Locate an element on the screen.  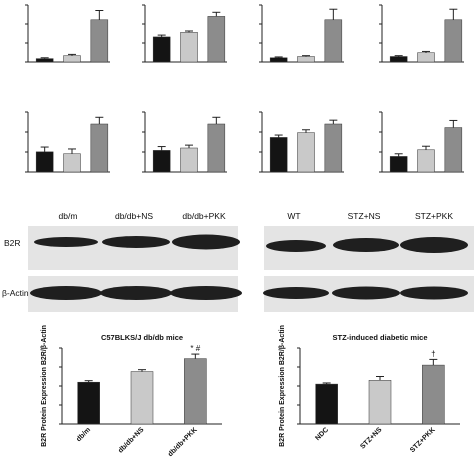
bands-b2r-left is located at coordinates (137, 242).